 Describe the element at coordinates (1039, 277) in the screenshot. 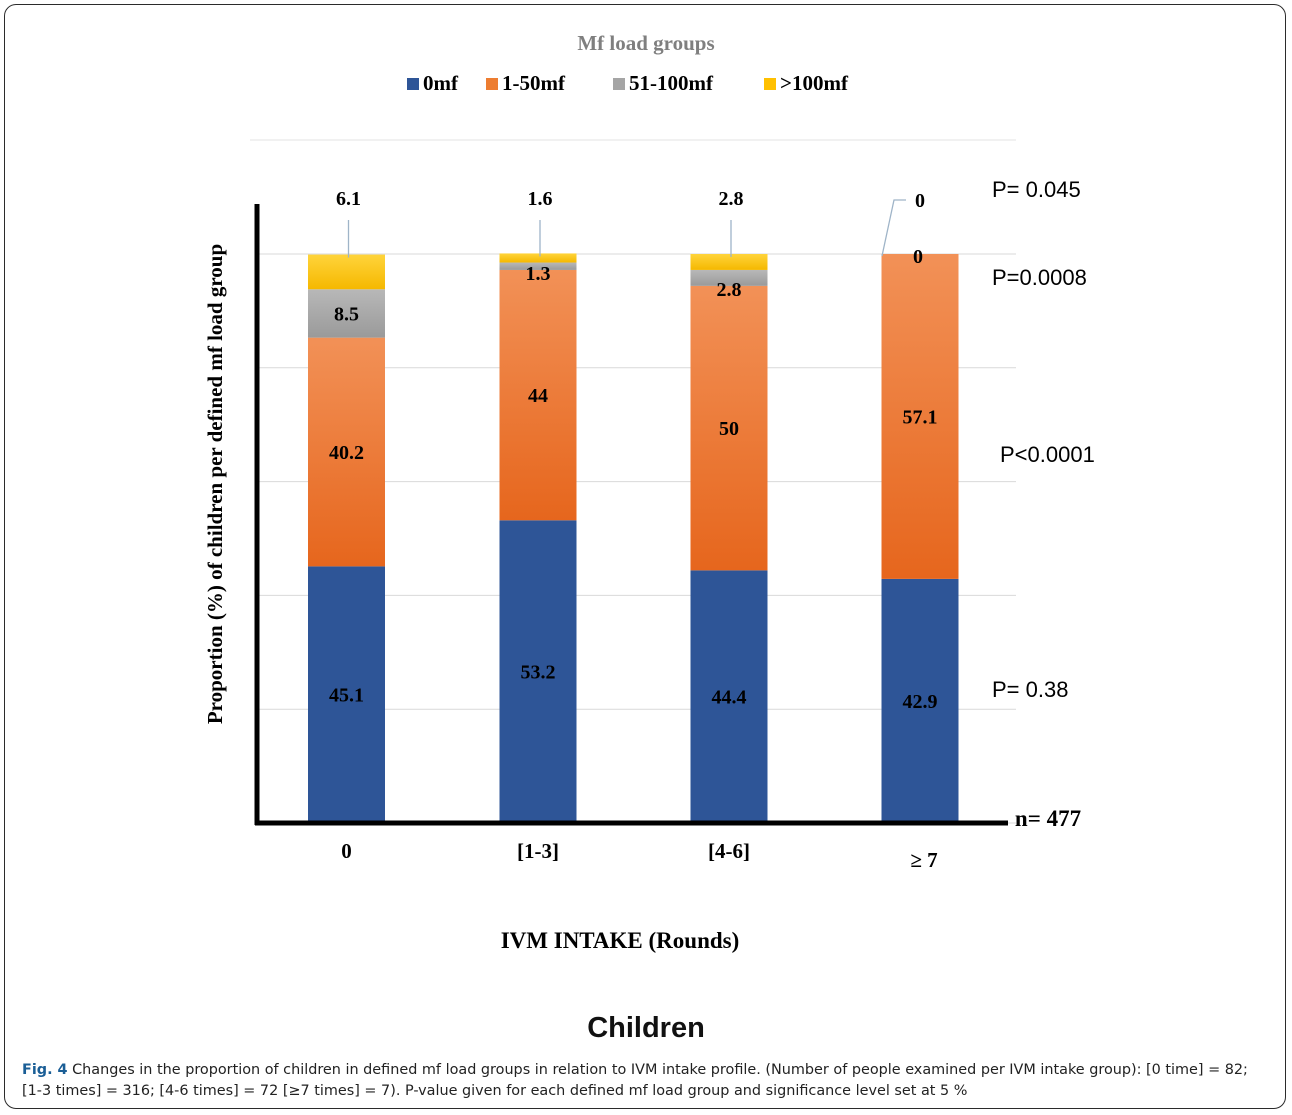

I see `p-value-51-100mf: P=0.0008` at that location.